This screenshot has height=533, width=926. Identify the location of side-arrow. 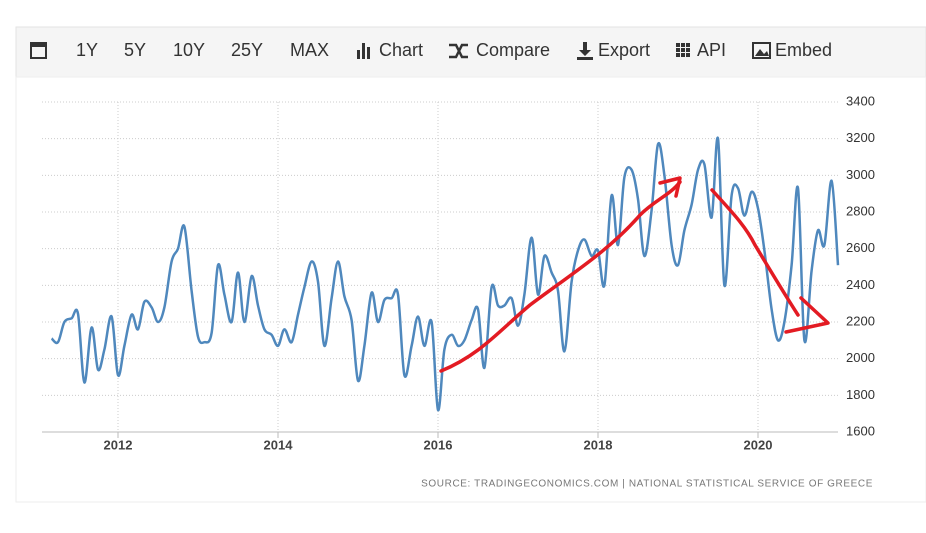
(807, 315).